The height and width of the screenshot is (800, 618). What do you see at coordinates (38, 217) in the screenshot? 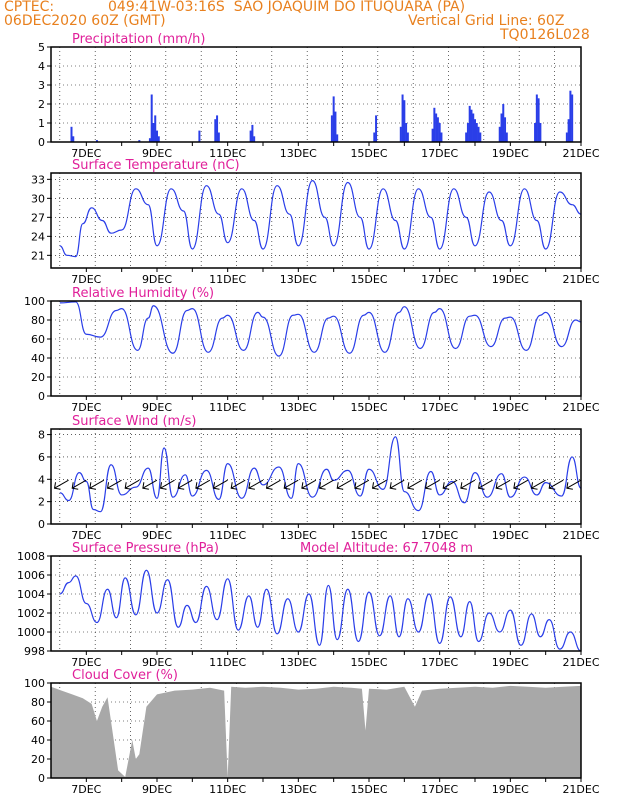
I see `panel-1-ytick-label: 27` at bounding box center [38, 217].